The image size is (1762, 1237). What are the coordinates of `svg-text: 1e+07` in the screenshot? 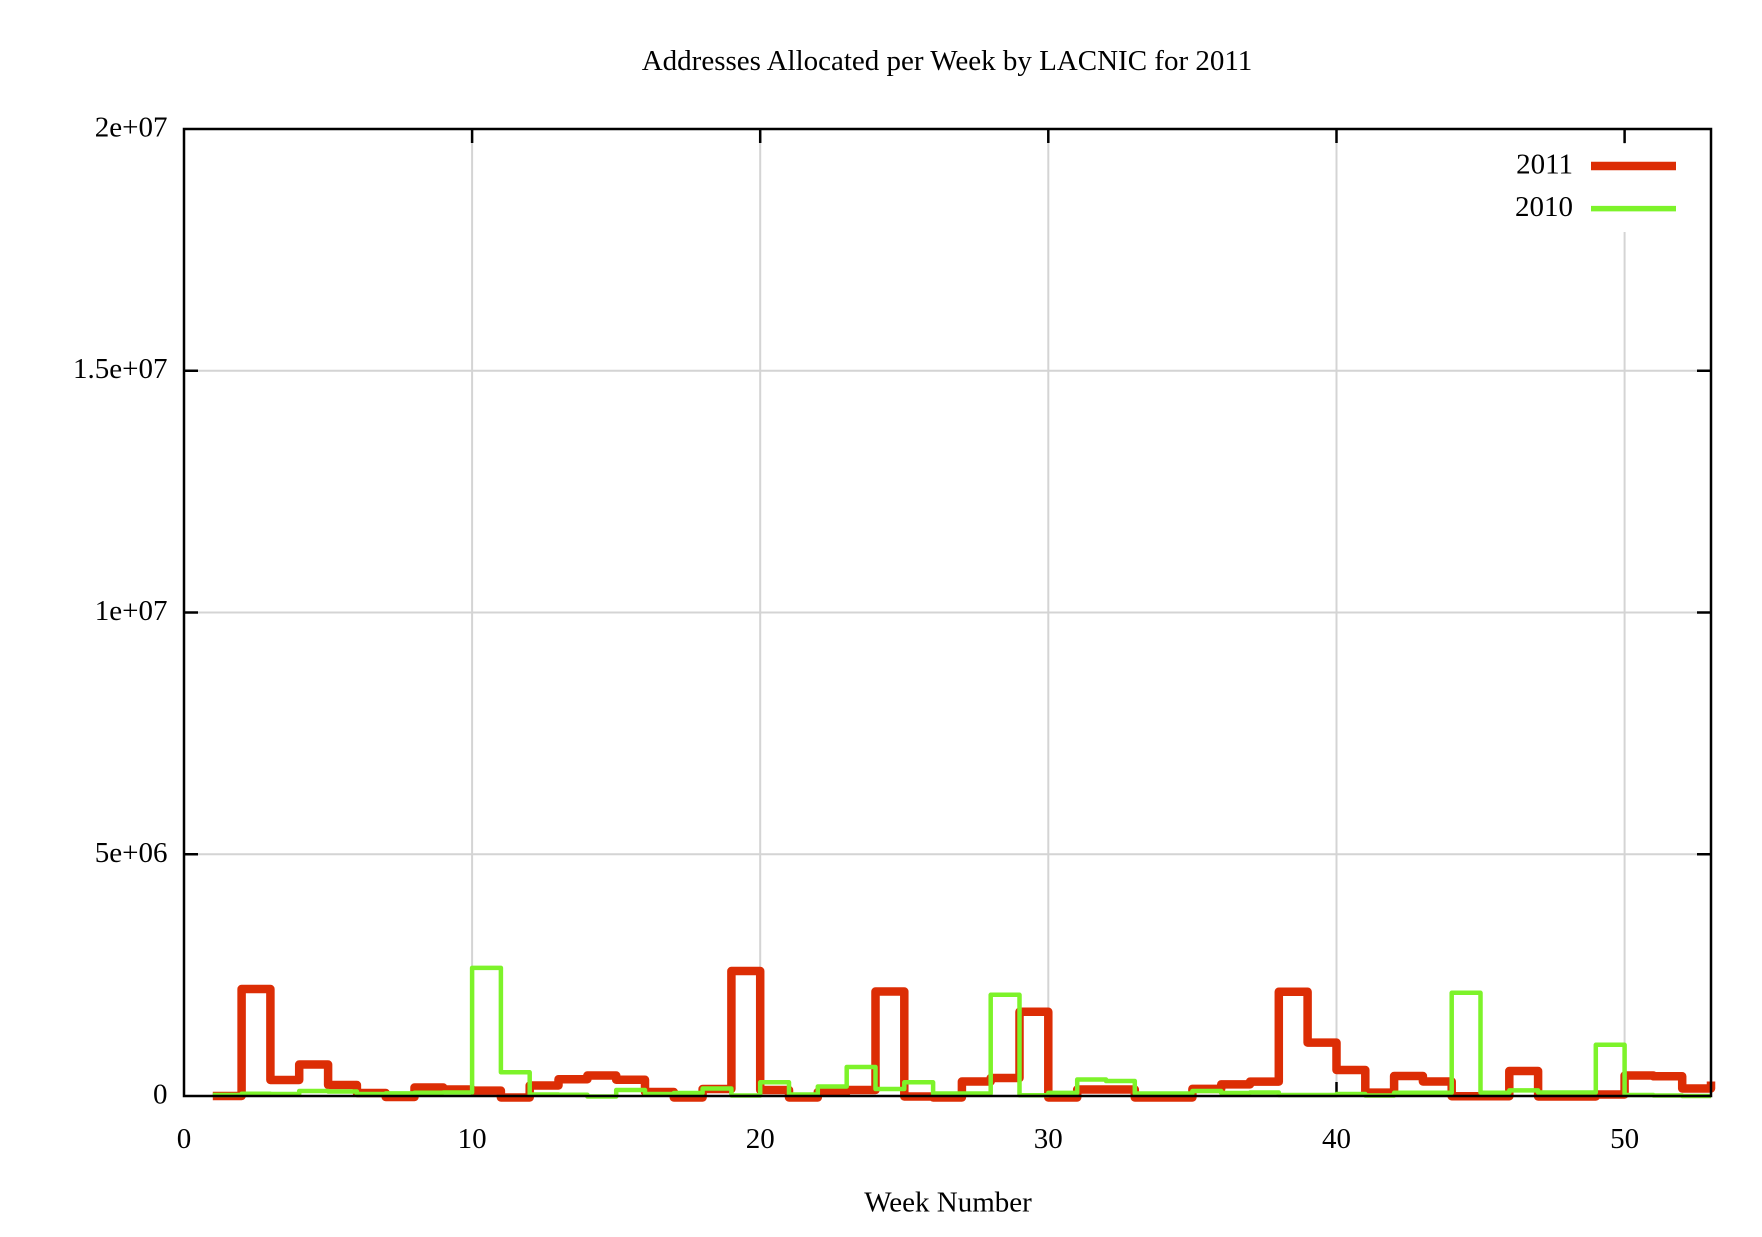 It's located at (131, 611).